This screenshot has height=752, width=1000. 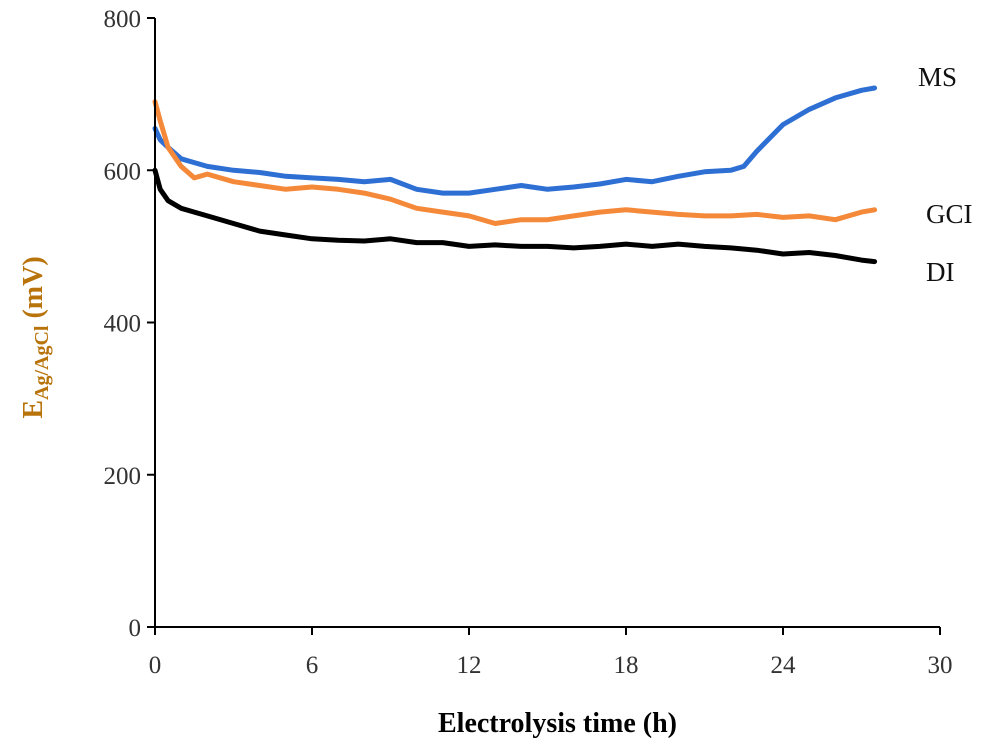 What do you see at coordinates (33, 409) in the screenshot?
I see `y-axis-title-main: E` at bounding box center [33, 409].